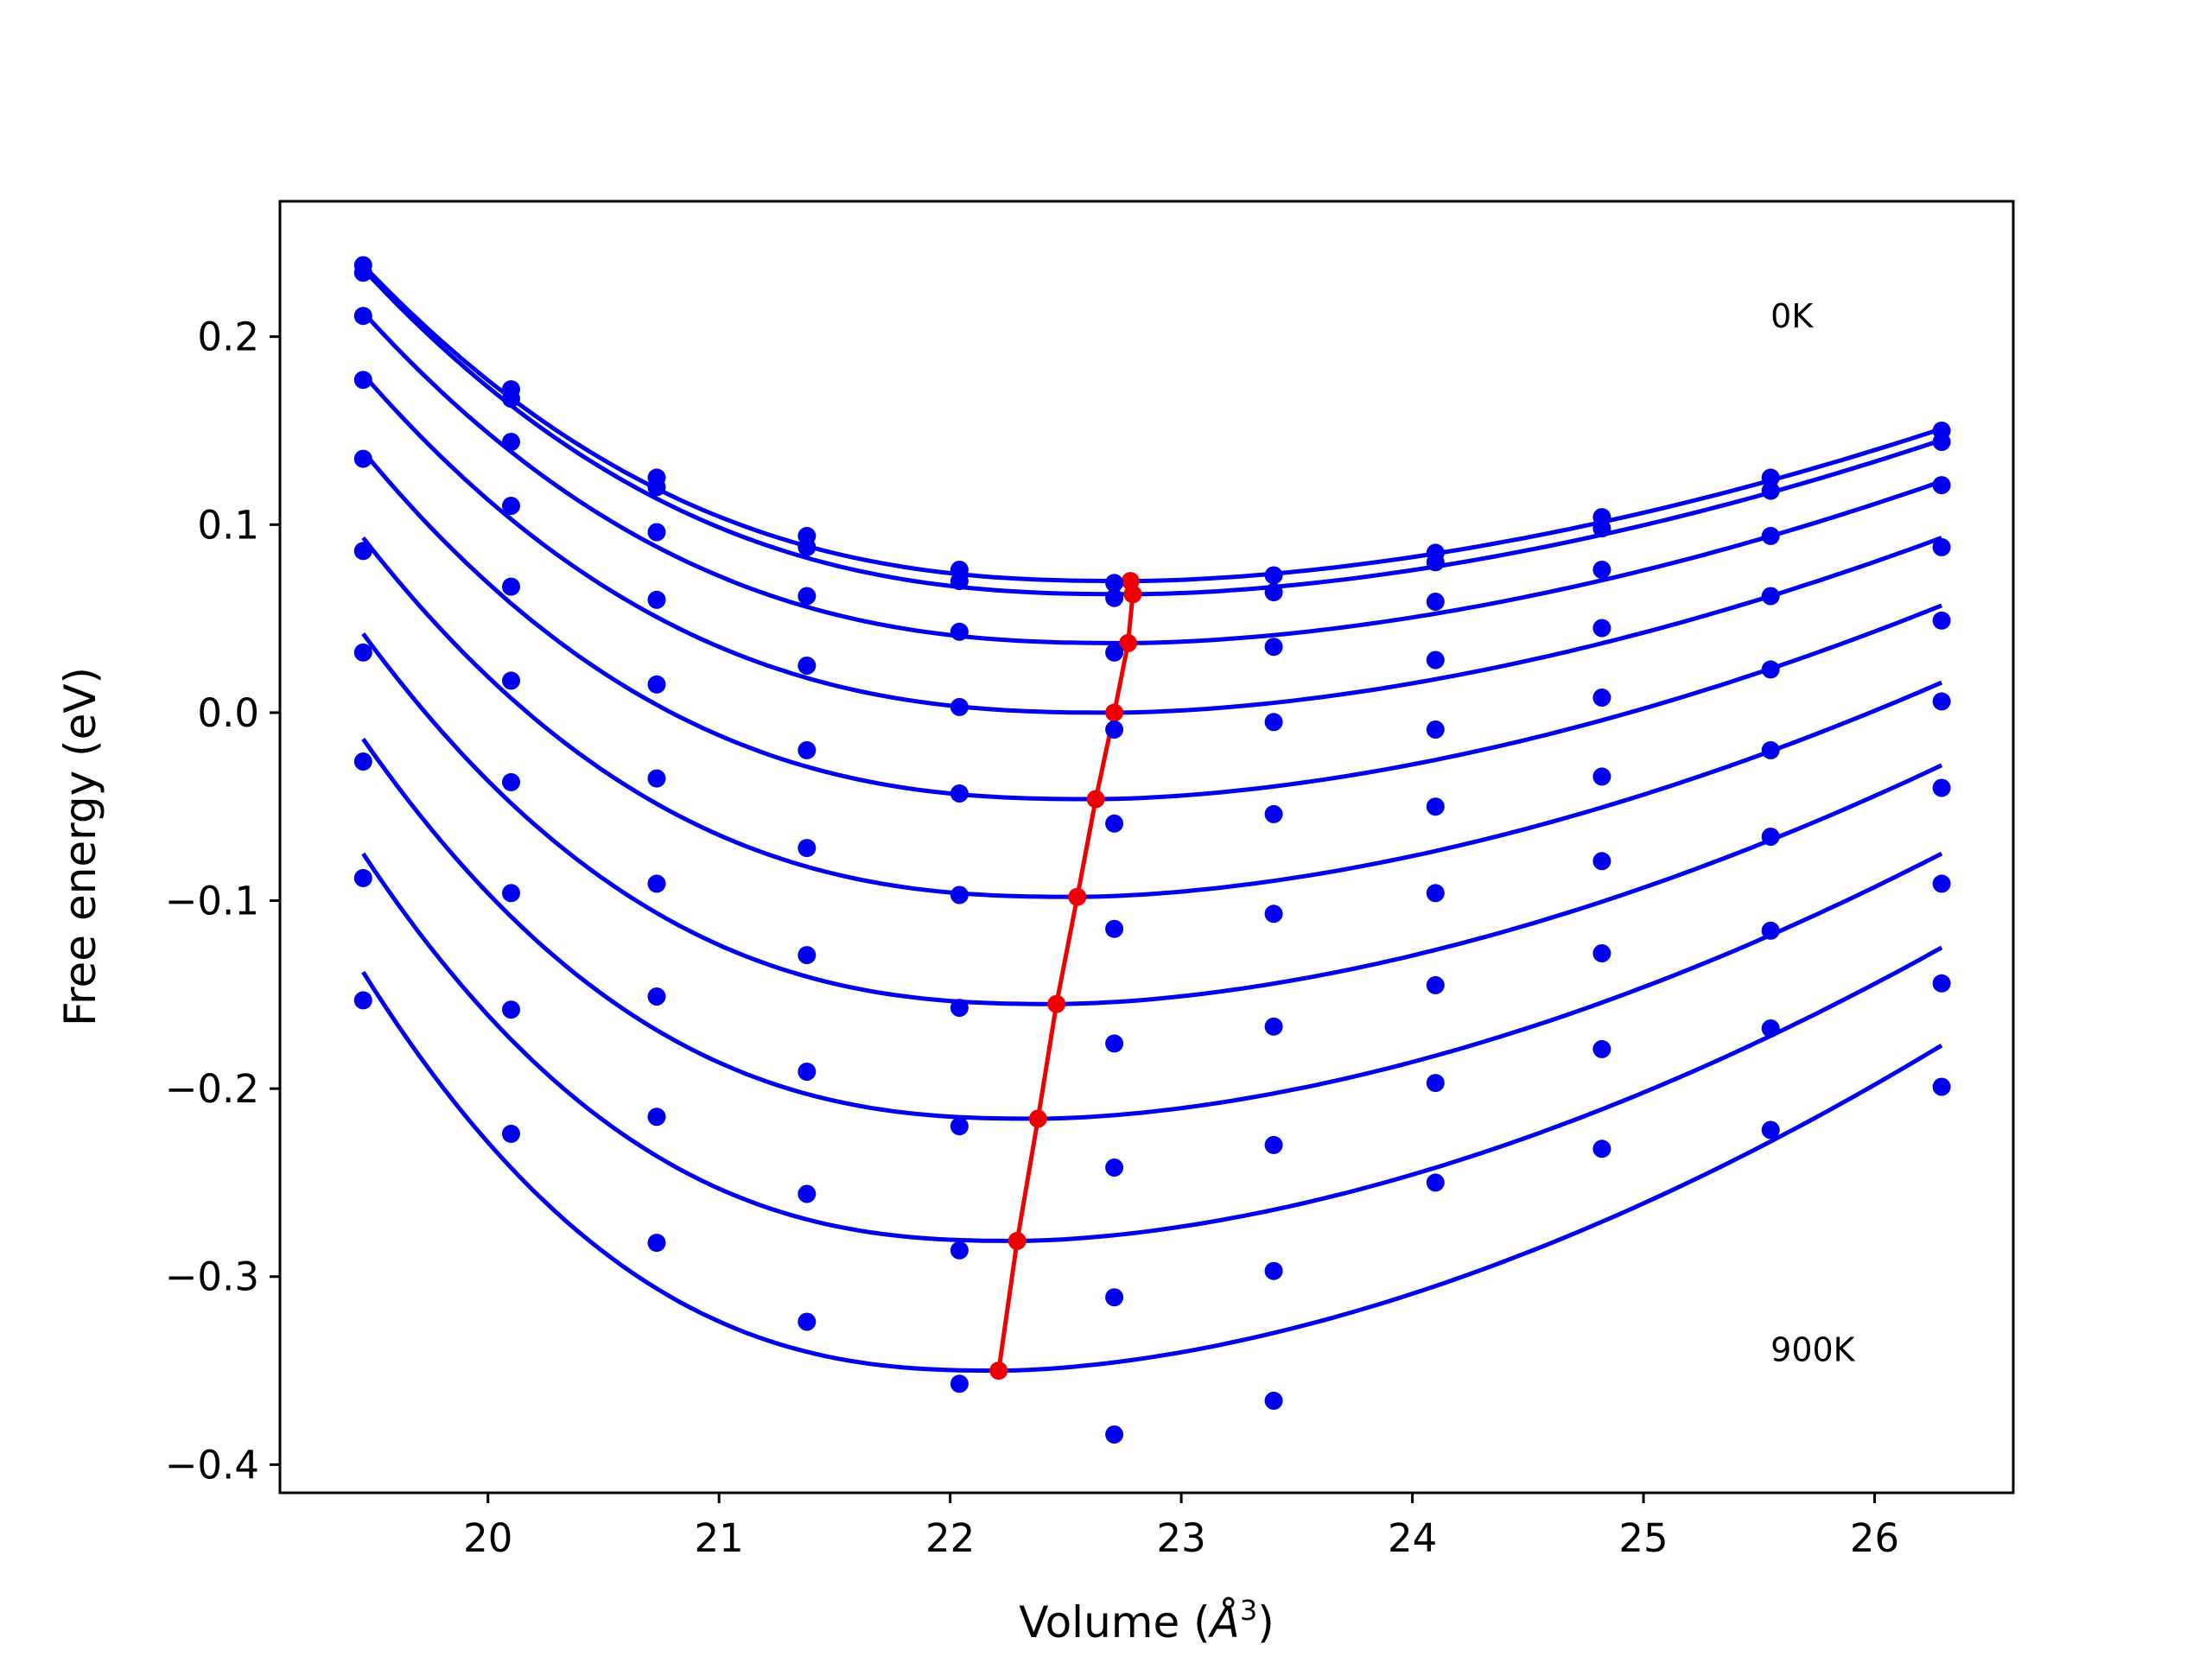 Image resolution: width=2212 pixels, height=1663 pixels. I want to click on x-tick-label: 20, so click(487, 1538).